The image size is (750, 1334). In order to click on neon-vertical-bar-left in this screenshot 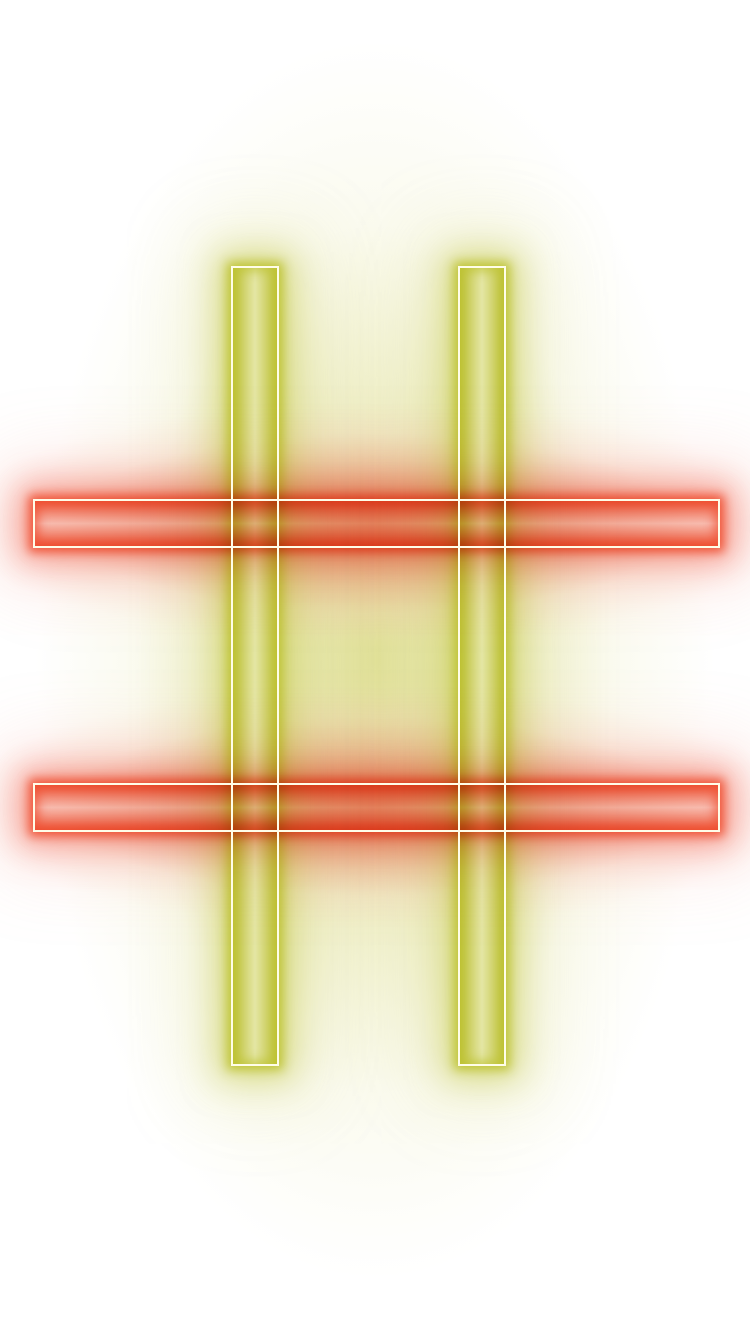, I will do `click(255, 666)`.